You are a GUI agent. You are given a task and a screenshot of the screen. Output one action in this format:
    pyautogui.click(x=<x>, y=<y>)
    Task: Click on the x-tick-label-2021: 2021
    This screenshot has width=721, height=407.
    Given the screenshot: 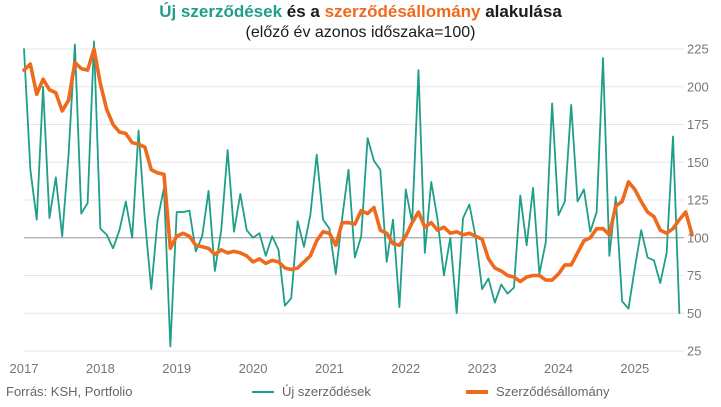 What is the action you would take?
    pyautogui.click(x=329, y=368)
    